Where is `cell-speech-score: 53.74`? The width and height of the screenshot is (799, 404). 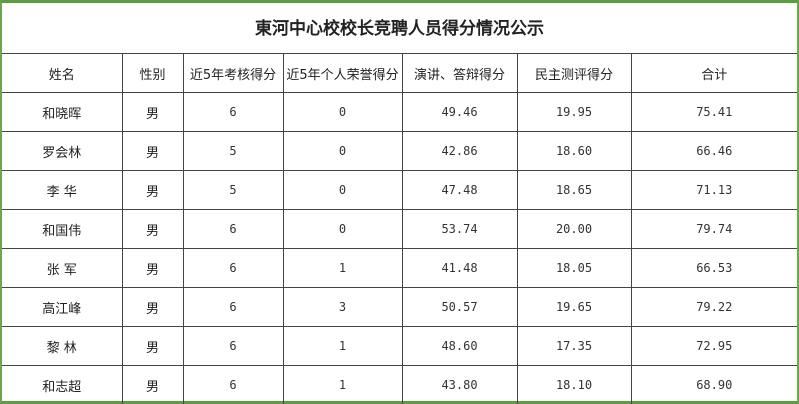
cell-speech-score: 53.74 is located at coordinates (459, 229).